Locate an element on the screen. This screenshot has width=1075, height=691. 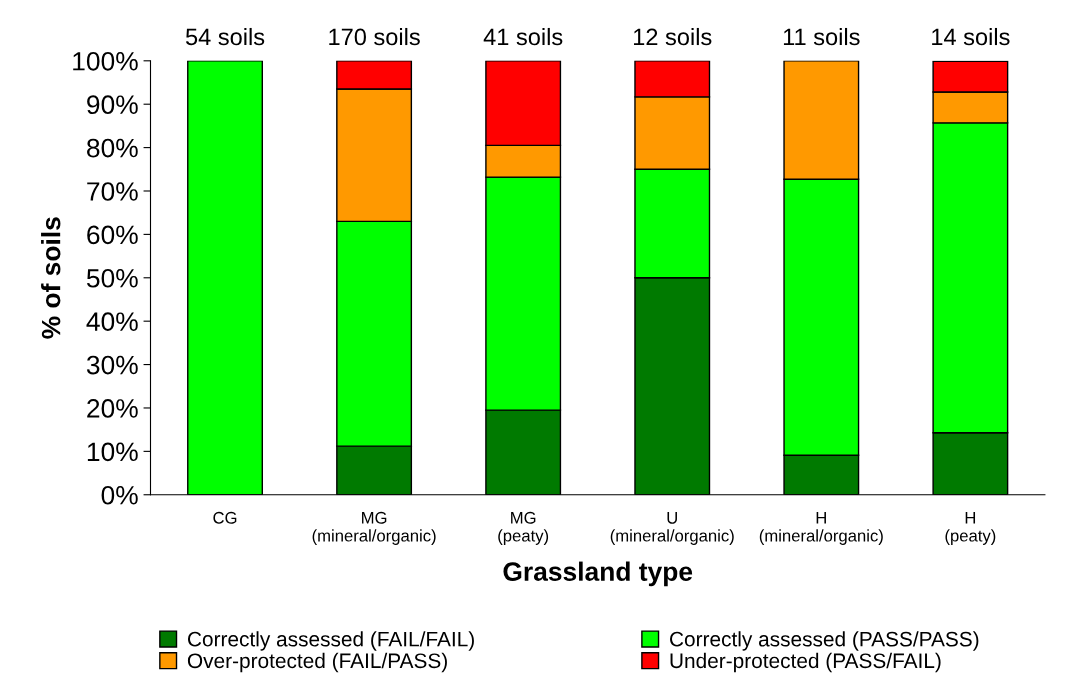
y-tick-label: 0% is located at coordinates (119, 495).